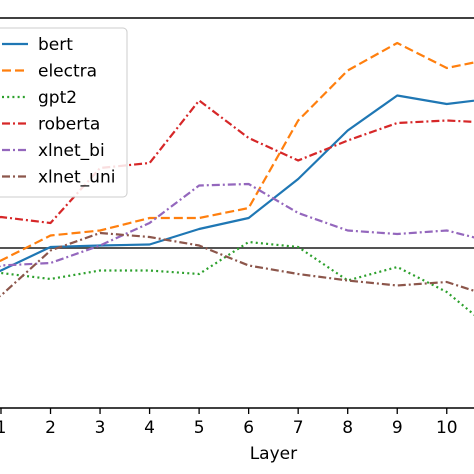 The image size is (474, 474). Describe the element at coordinates (237, 264) in the screenshot. I see `series-line-xlnet-uni` at that location.